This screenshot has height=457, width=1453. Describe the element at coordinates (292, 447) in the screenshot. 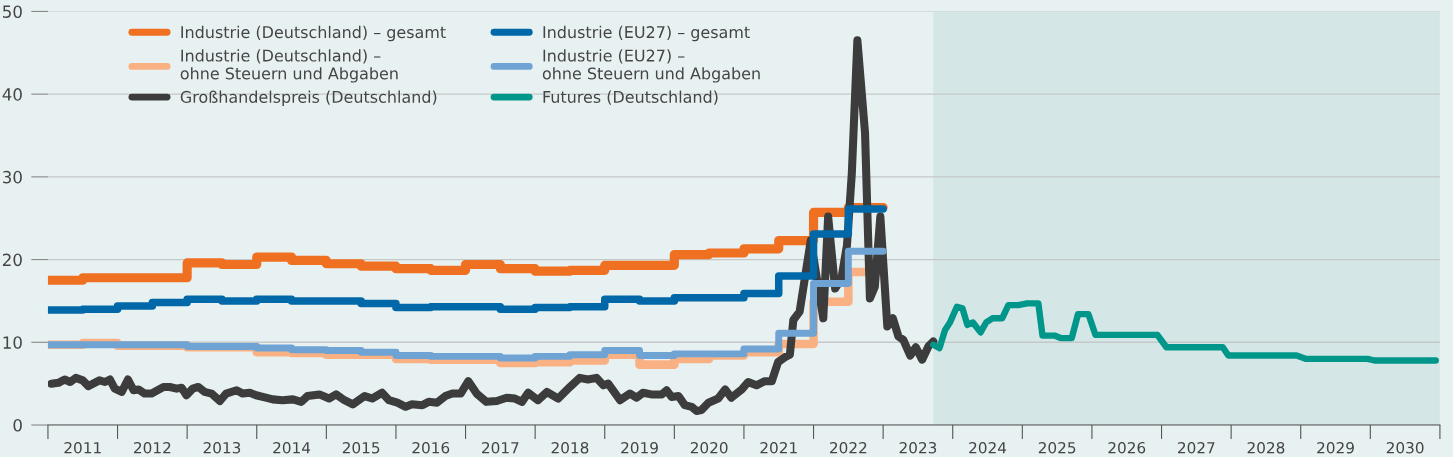

I see `x-tick-label: 2014` at that location.